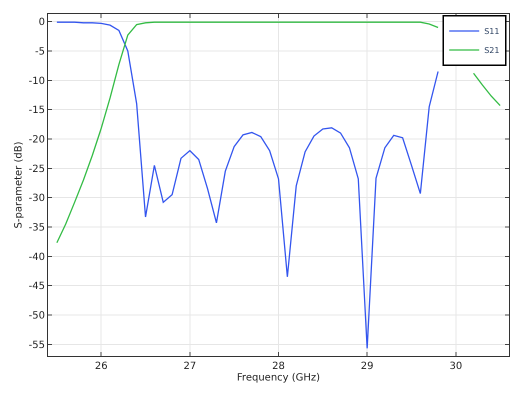  Describe the element at coordinates (36, 228) in the screenshot. I see `y-tick-label: -35` at that location.